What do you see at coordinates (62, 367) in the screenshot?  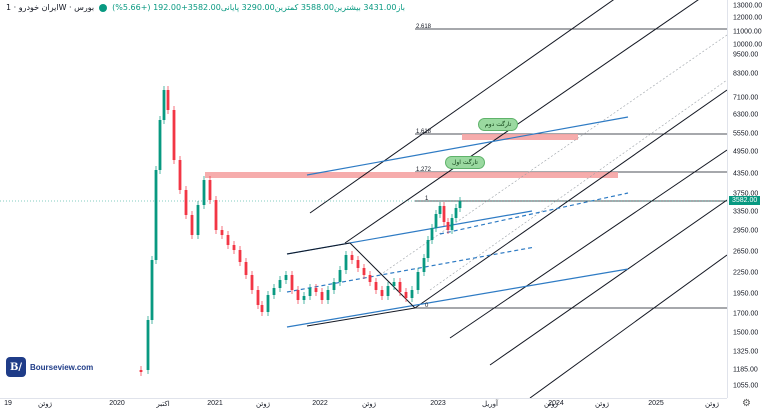 I see `watermark-text: Bourseview.com` at bounding box center [62, 367].